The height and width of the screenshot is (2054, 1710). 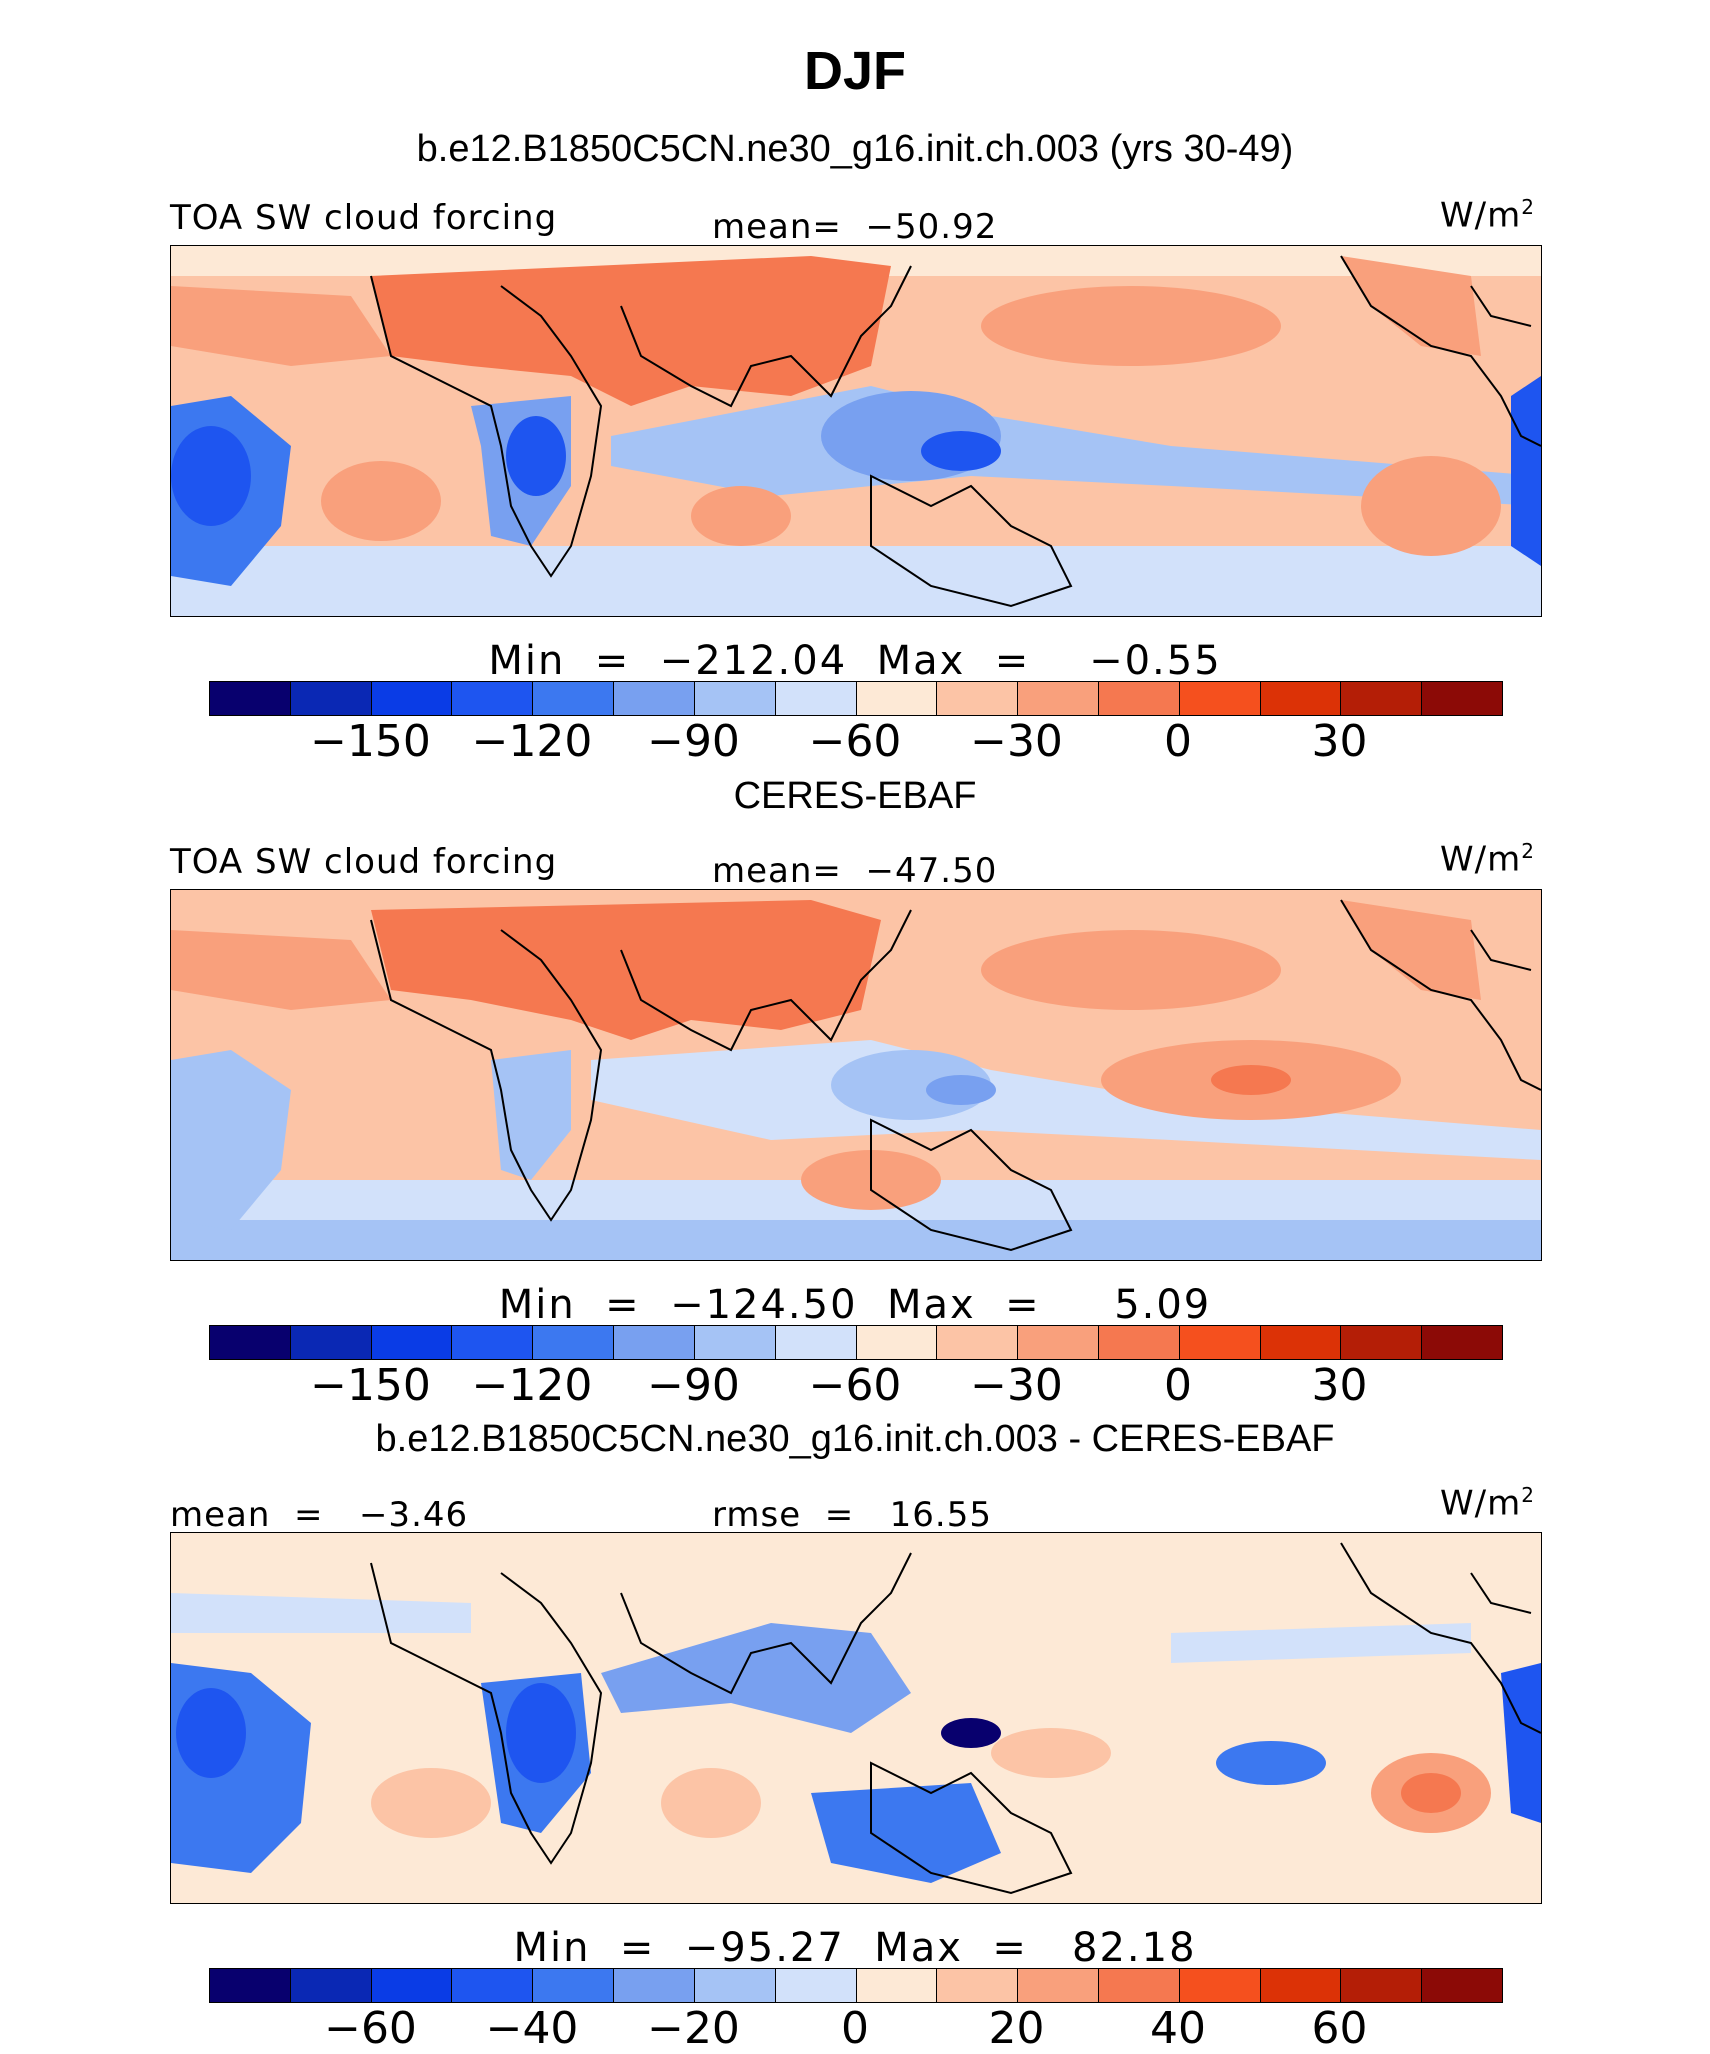 I want to click on panel-2-variable-label: TOA SW cloud forcing, so click(x=364, y=862).